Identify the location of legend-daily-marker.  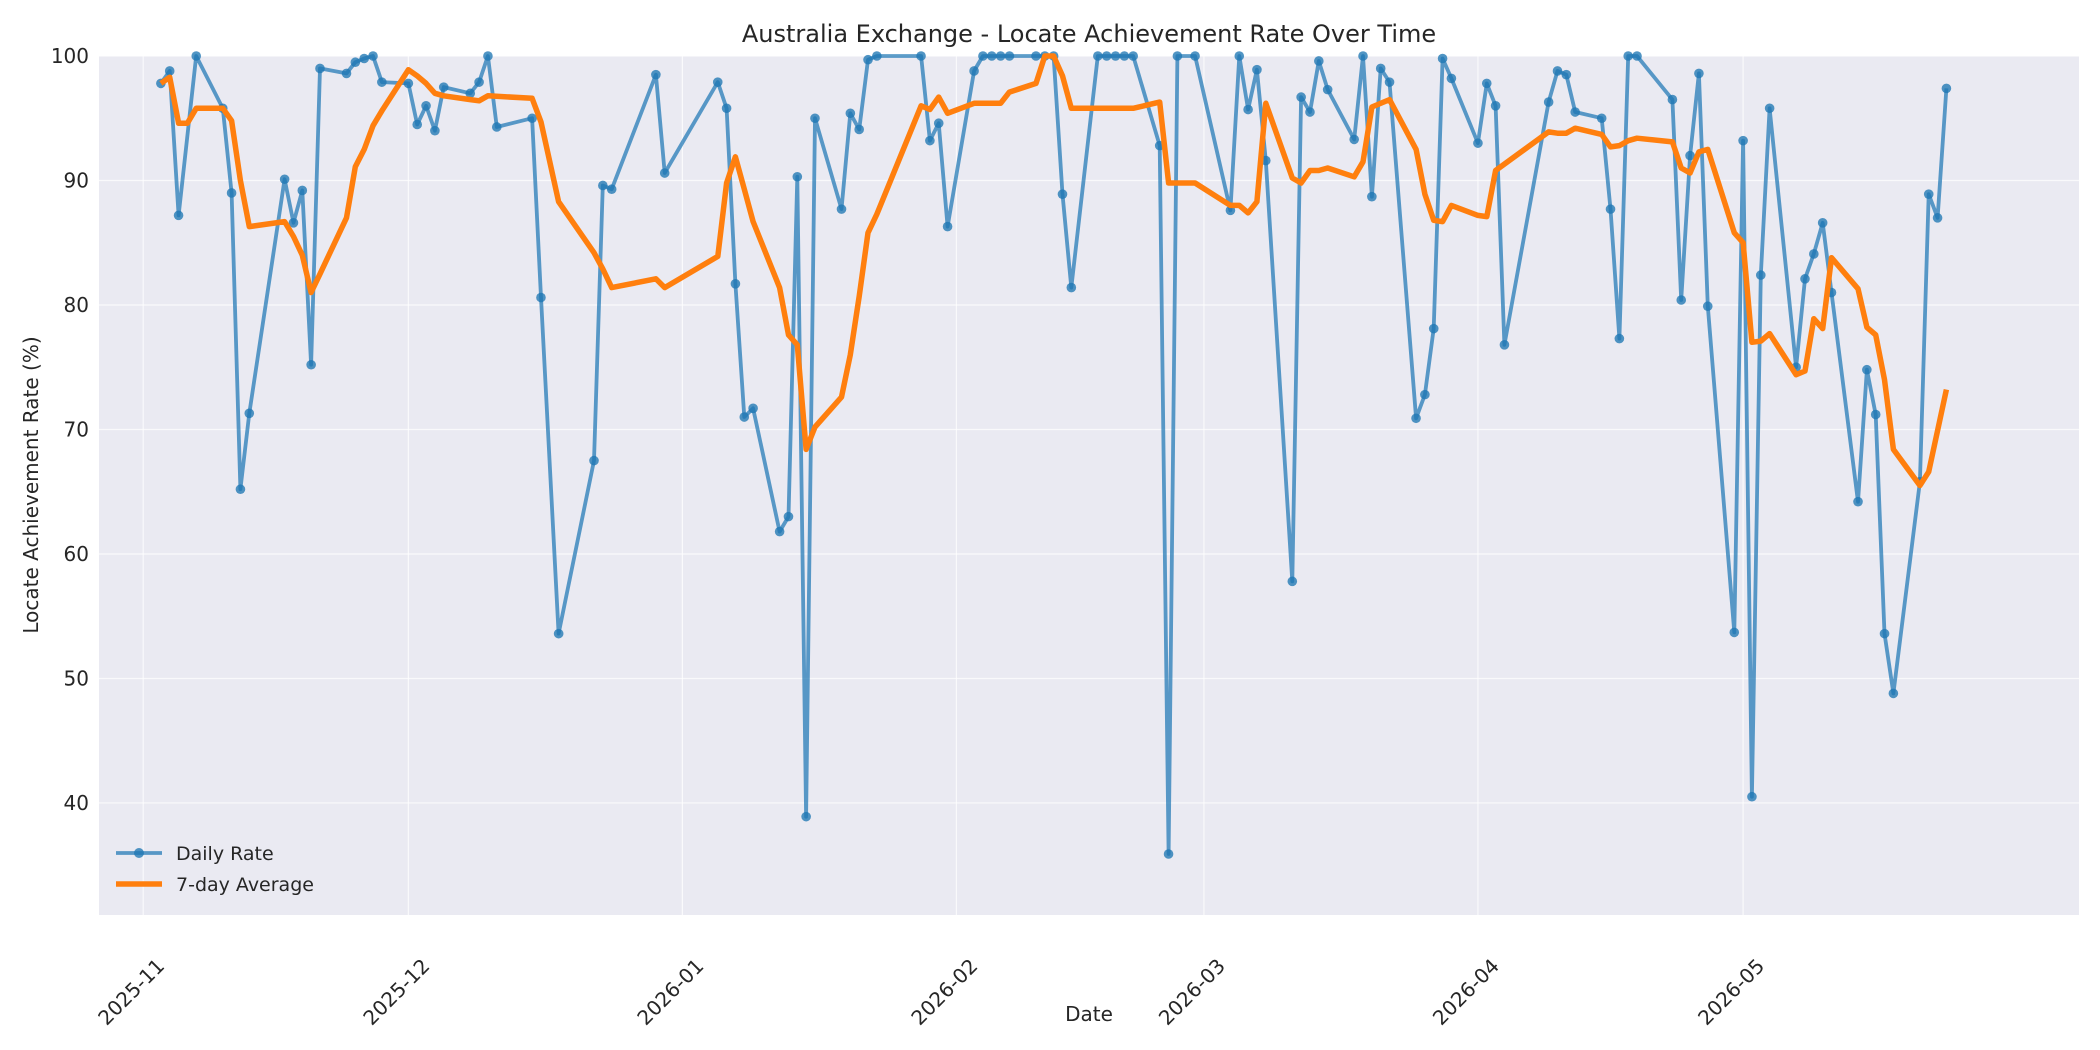
(139, 853).